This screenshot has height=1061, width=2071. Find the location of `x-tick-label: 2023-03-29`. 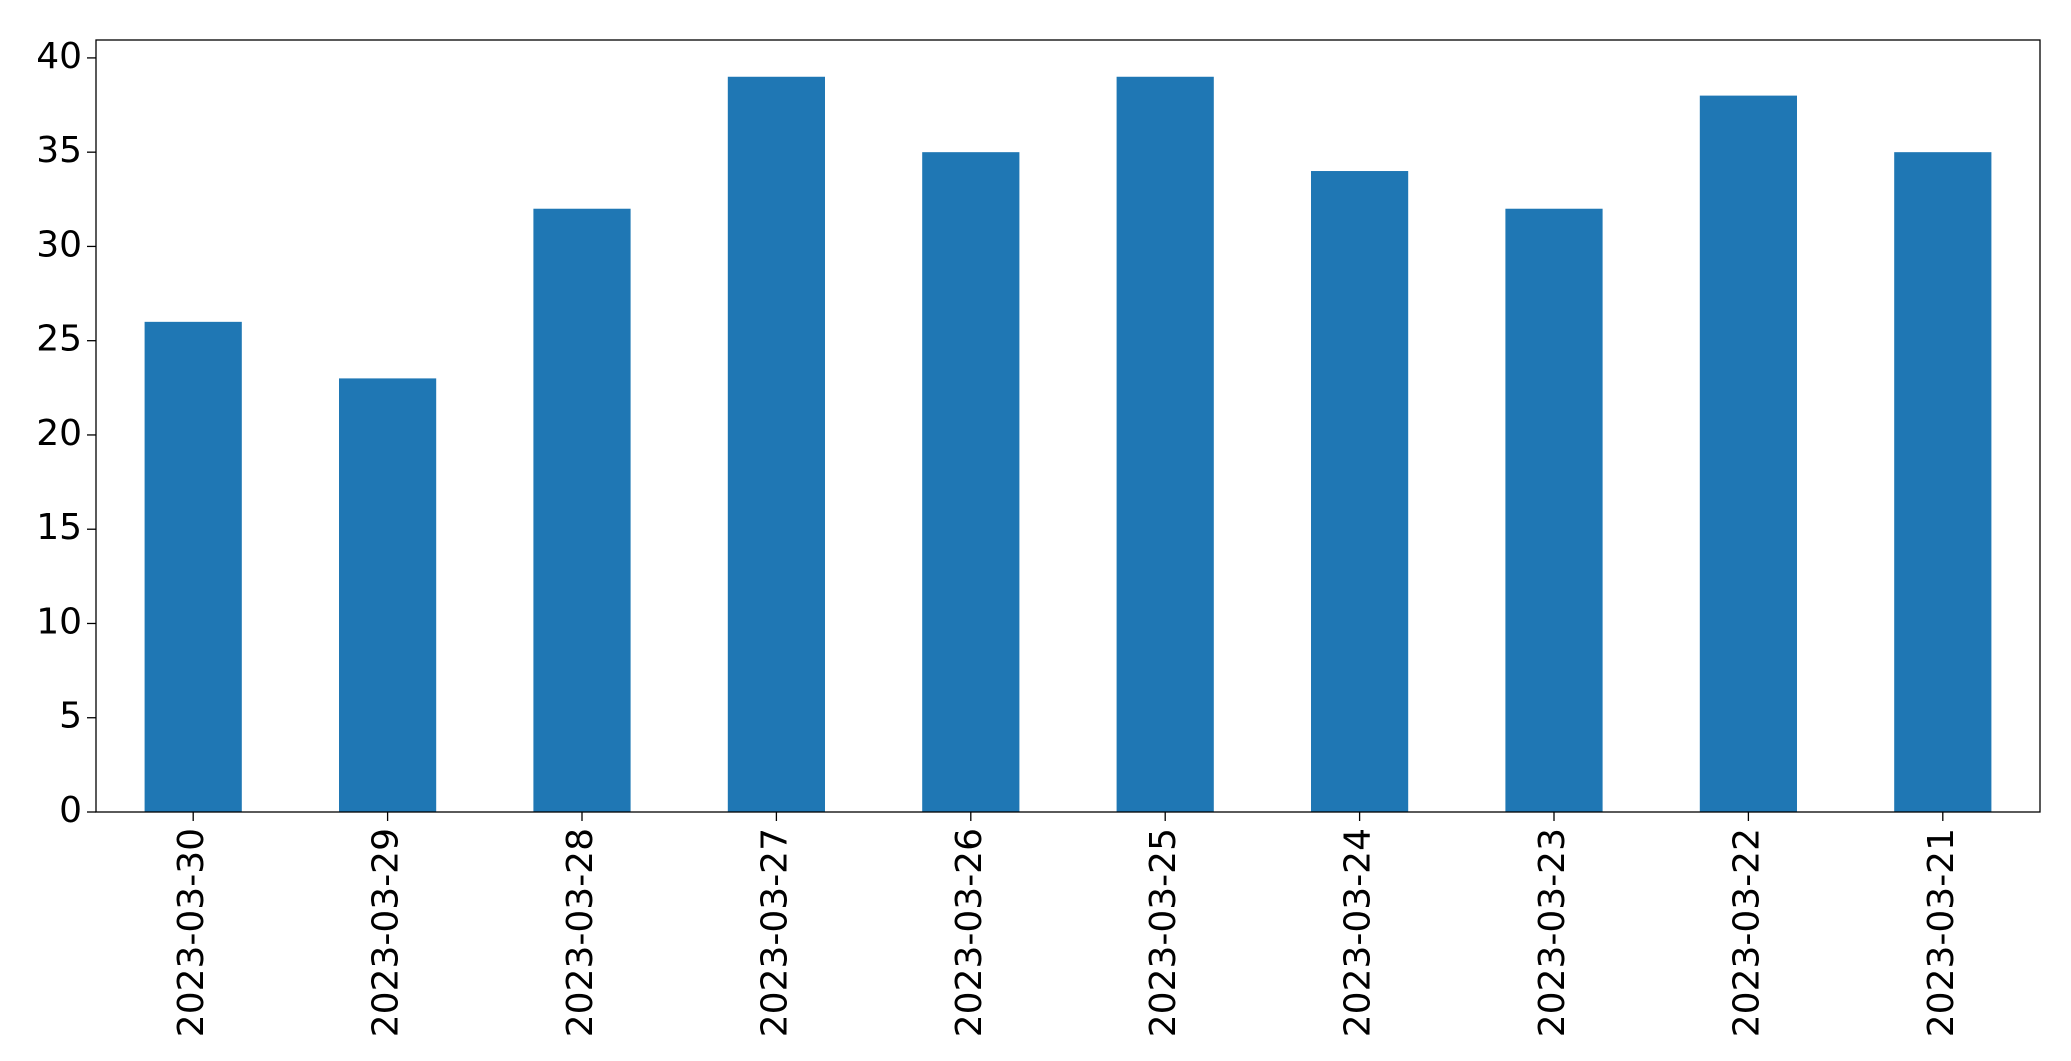

x-tick-label: 2023-03-29 is located at coordinates (386, 932).